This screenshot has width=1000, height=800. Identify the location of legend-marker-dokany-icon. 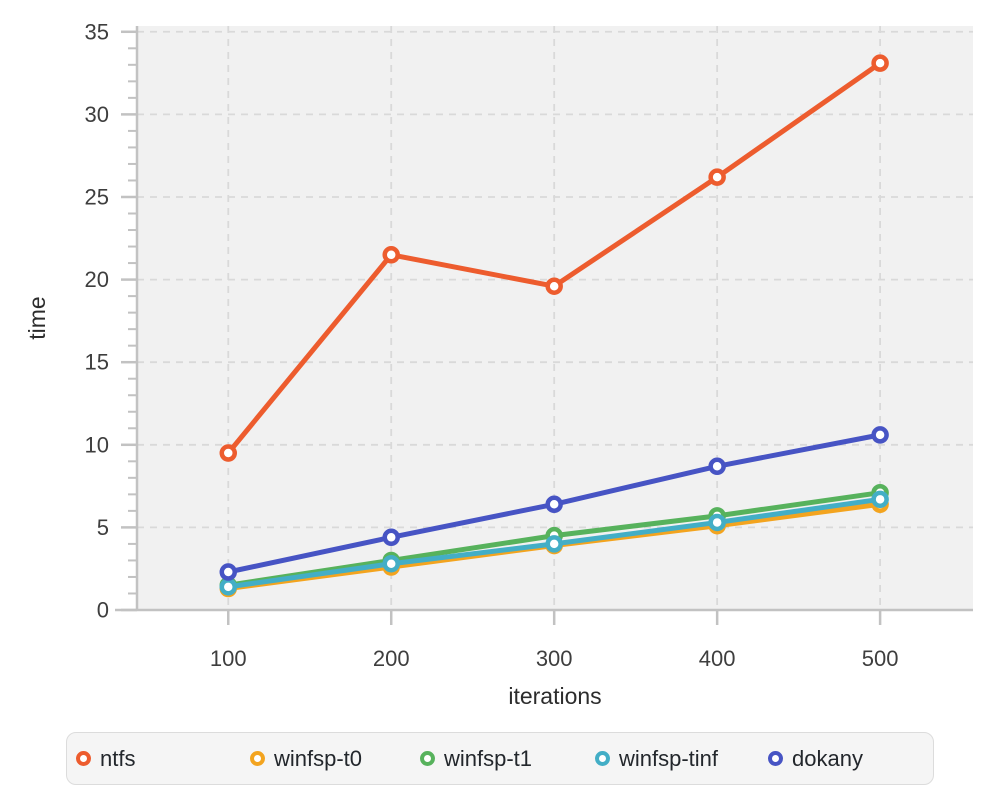
(775, 758).